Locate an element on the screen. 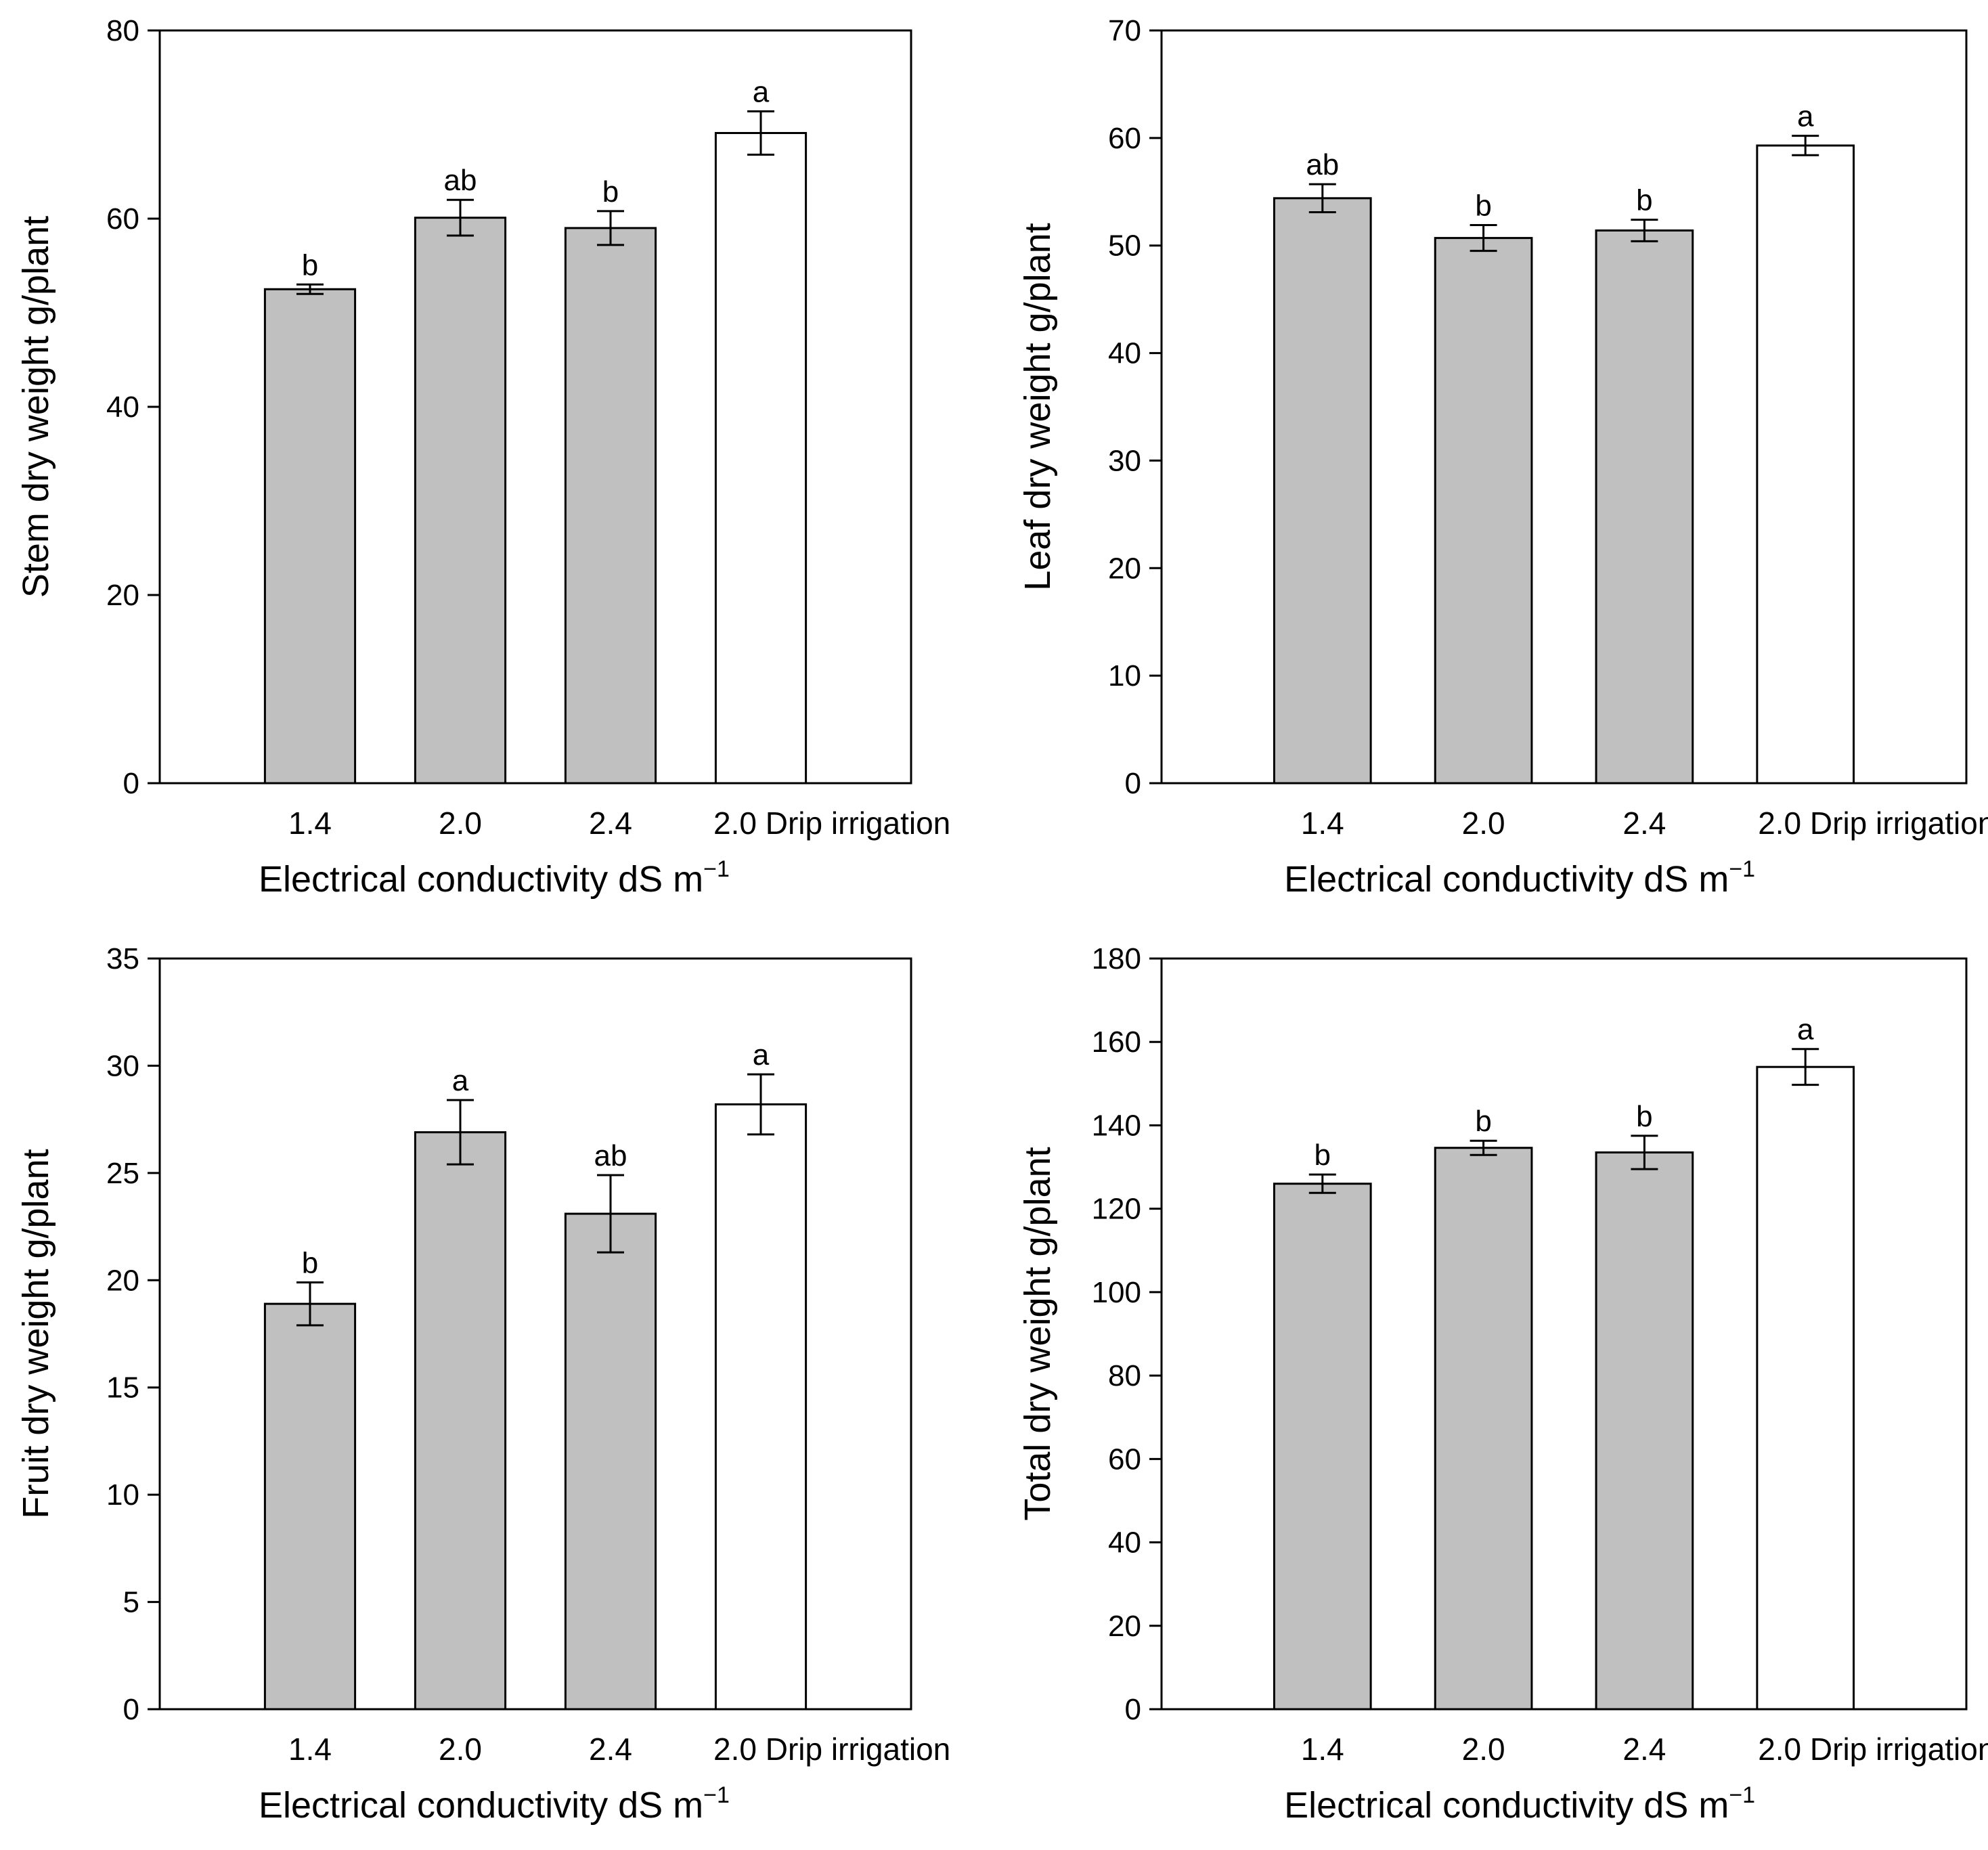 This screenshot has width=1988, height=1850. y-axis-title: Total dry weight g/plant is located at coordinates (1037, 1334).